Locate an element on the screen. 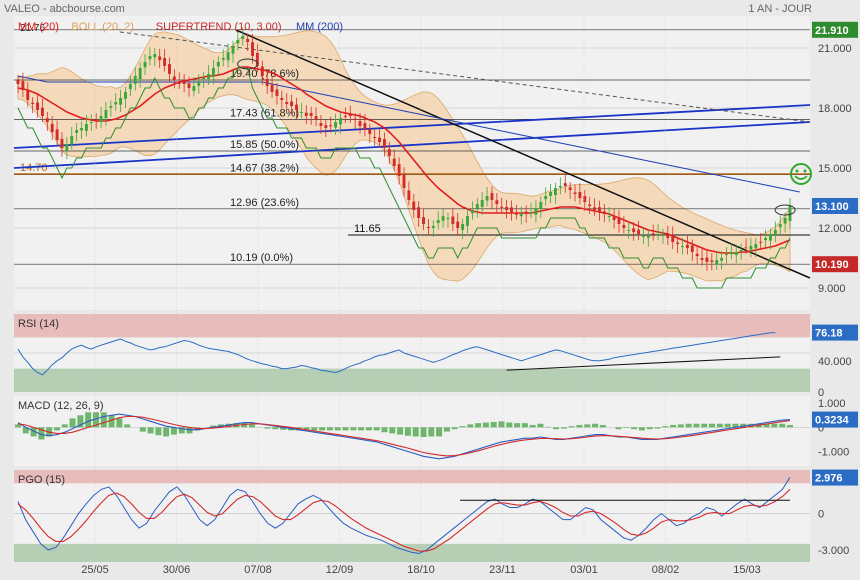  x-tick-label: 25/05 is located at coordinates (95, 570).